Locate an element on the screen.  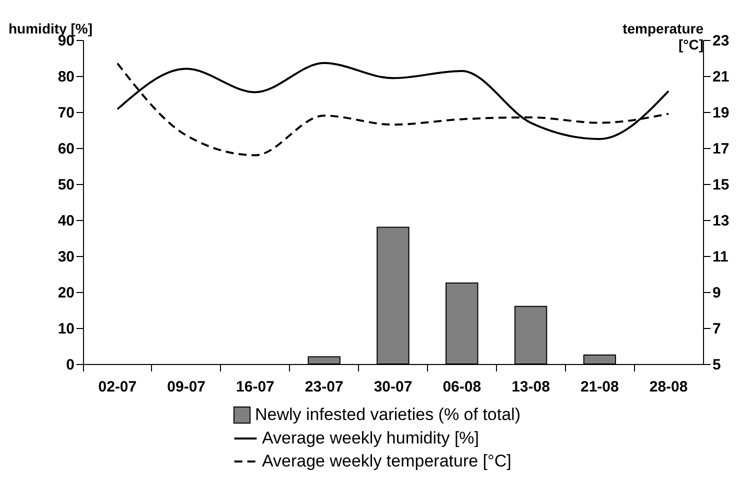
x-tick-label: 06-08 is located at coordinates (462, 387).